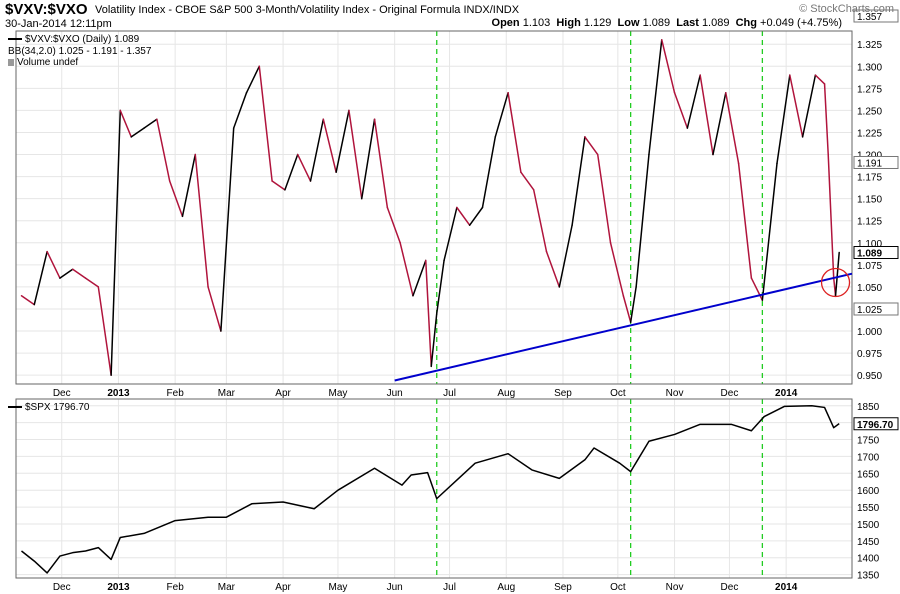 This screenshot has height=594, width=900. I want to click on y-tick-label: 1450, so click(868, 542).